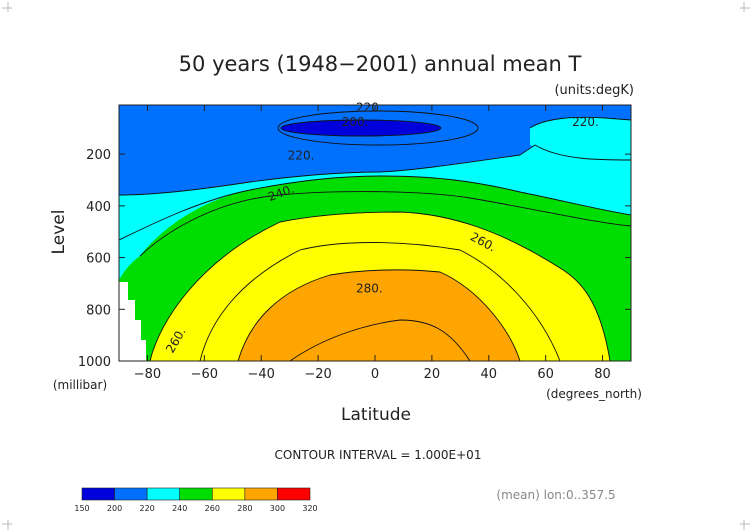 The width and height of the screenshot is (752, 532). I want to click on x-tick-label: 20, so click(432, 374).